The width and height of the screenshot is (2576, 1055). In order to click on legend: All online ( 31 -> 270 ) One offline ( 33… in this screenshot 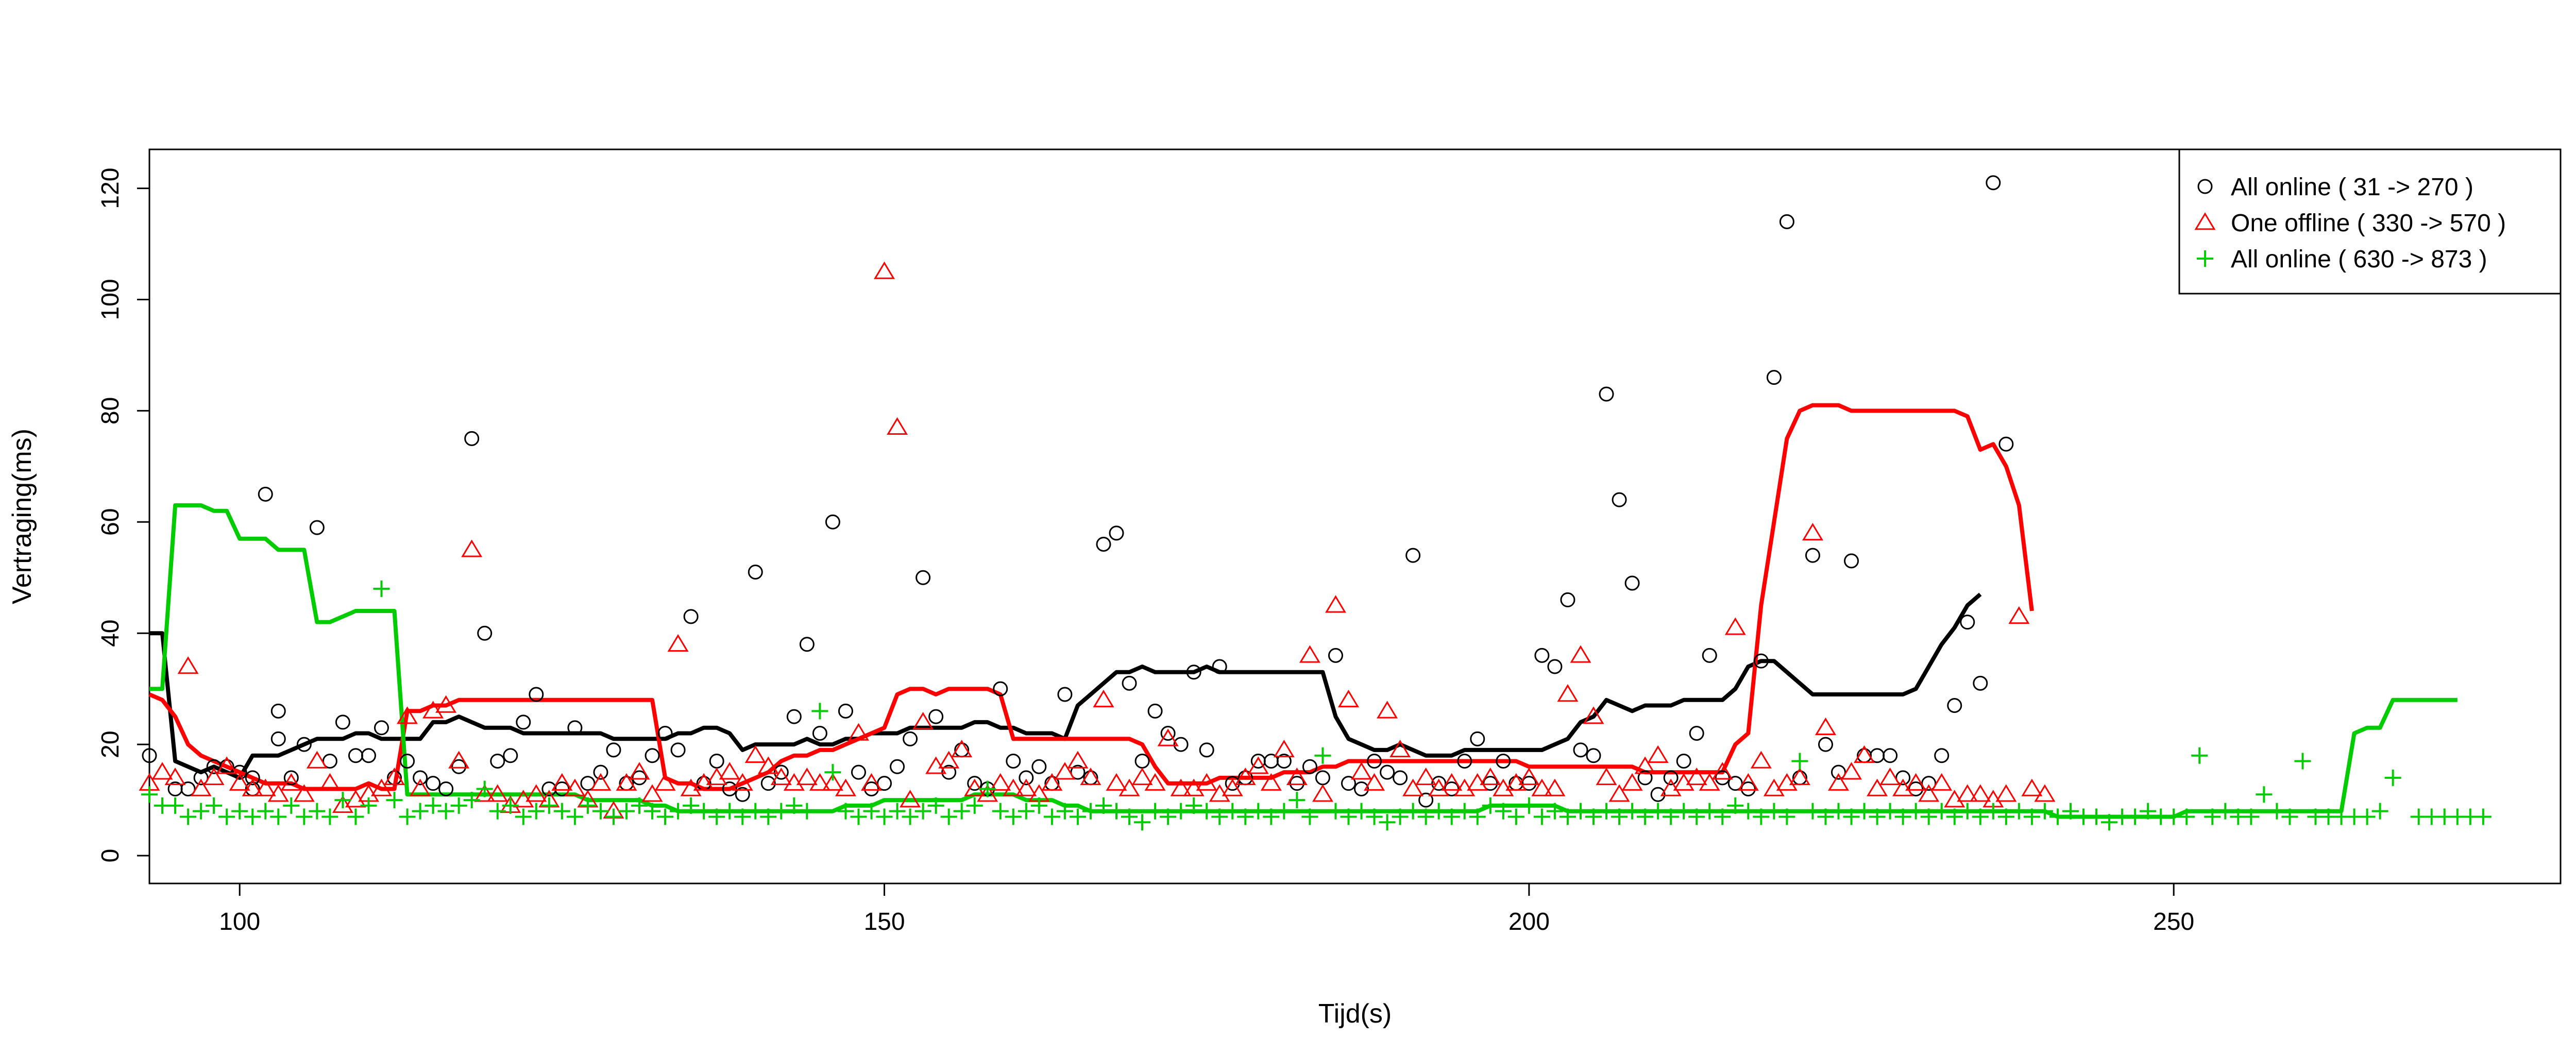, I will do `click(2370, 221)`.